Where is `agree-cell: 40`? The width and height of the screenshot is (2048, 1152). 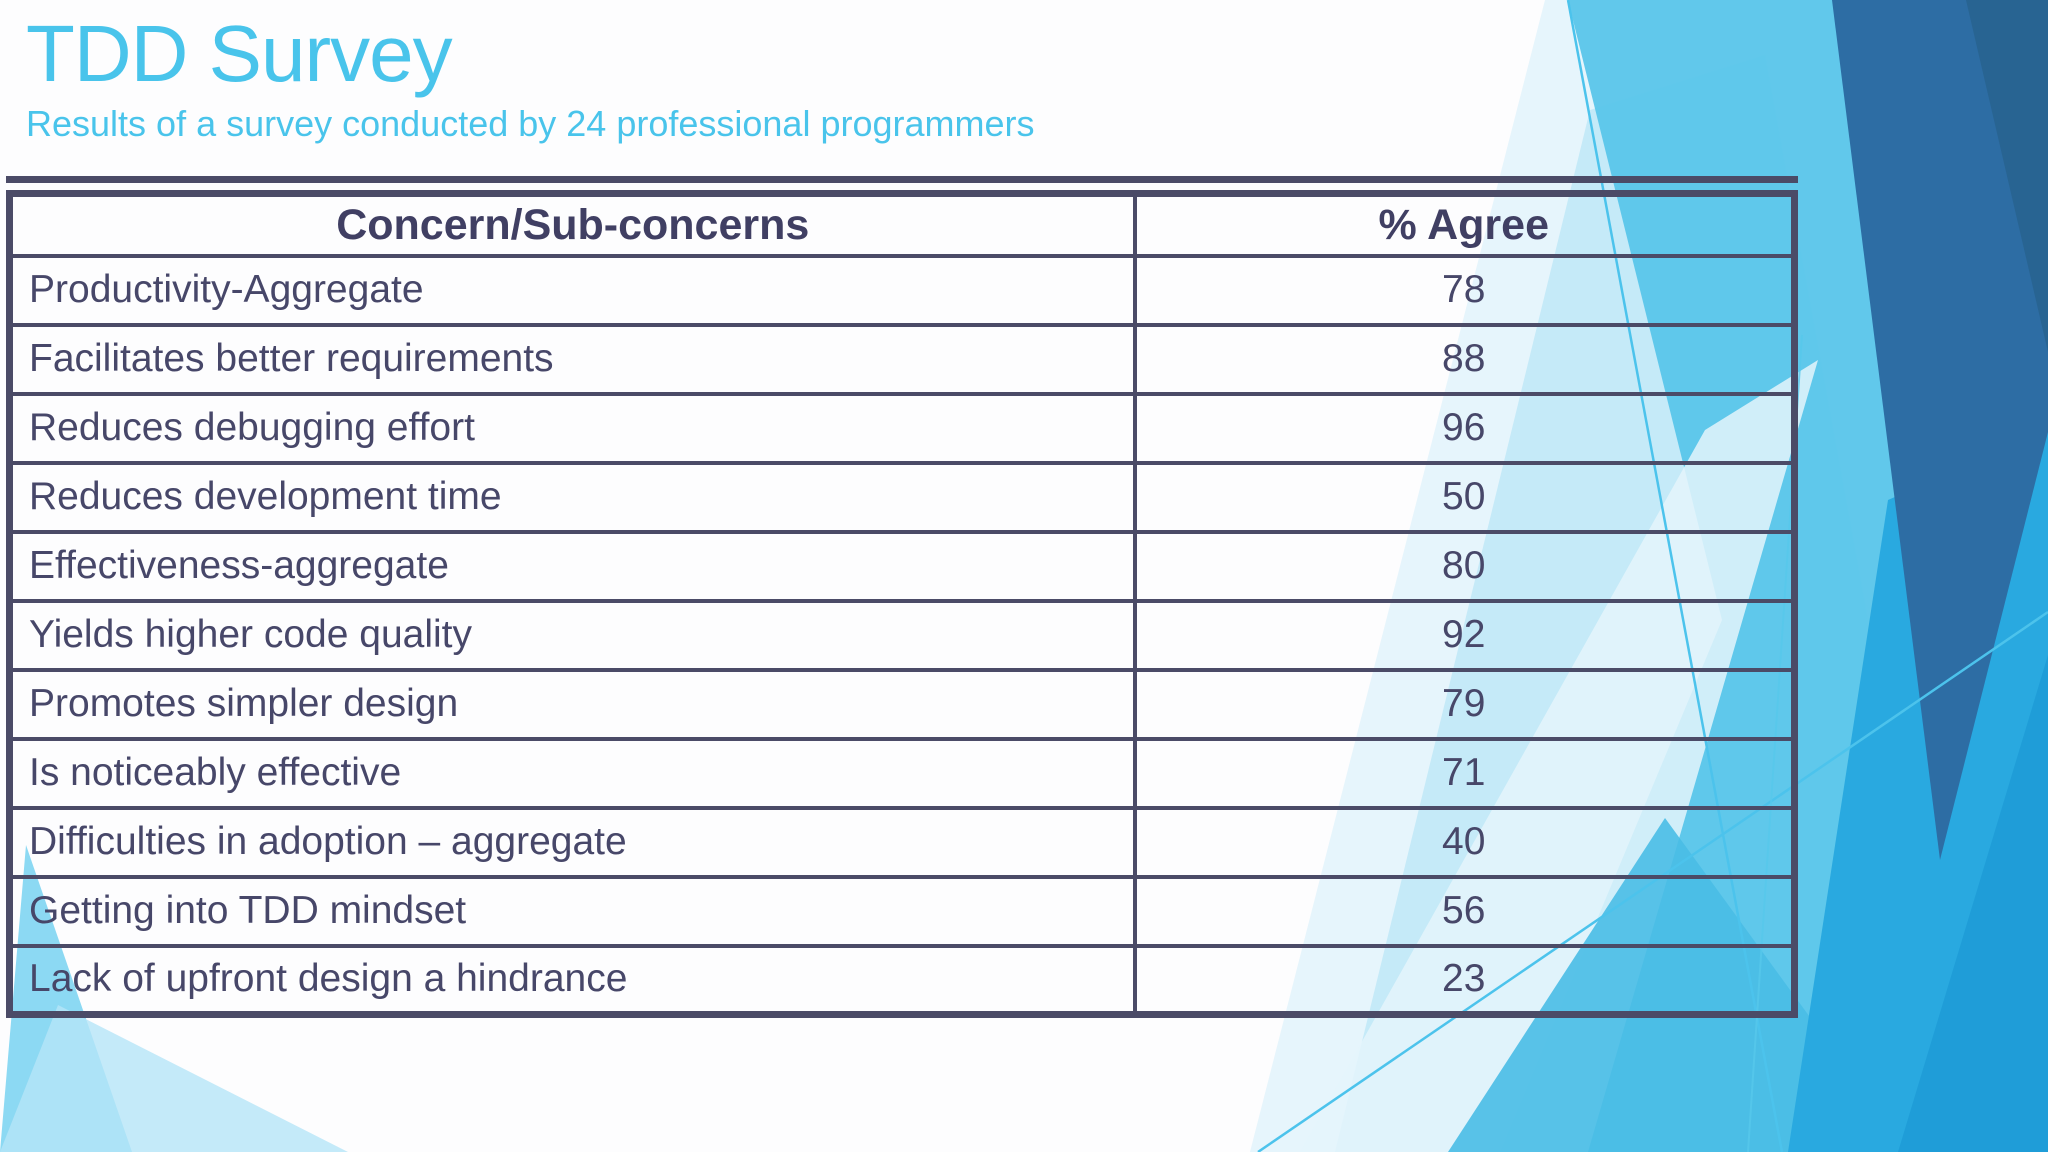
agree-cell: 40 is located at coordinates (1464, 842).